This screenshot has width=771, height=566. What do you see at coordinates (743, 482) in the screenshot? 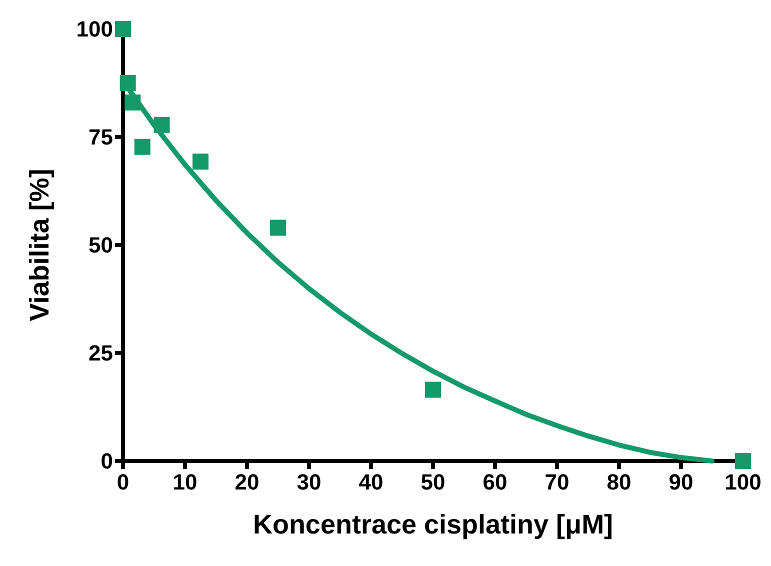
I see `x-tick-label: 100` at bounding box center [743, 482].